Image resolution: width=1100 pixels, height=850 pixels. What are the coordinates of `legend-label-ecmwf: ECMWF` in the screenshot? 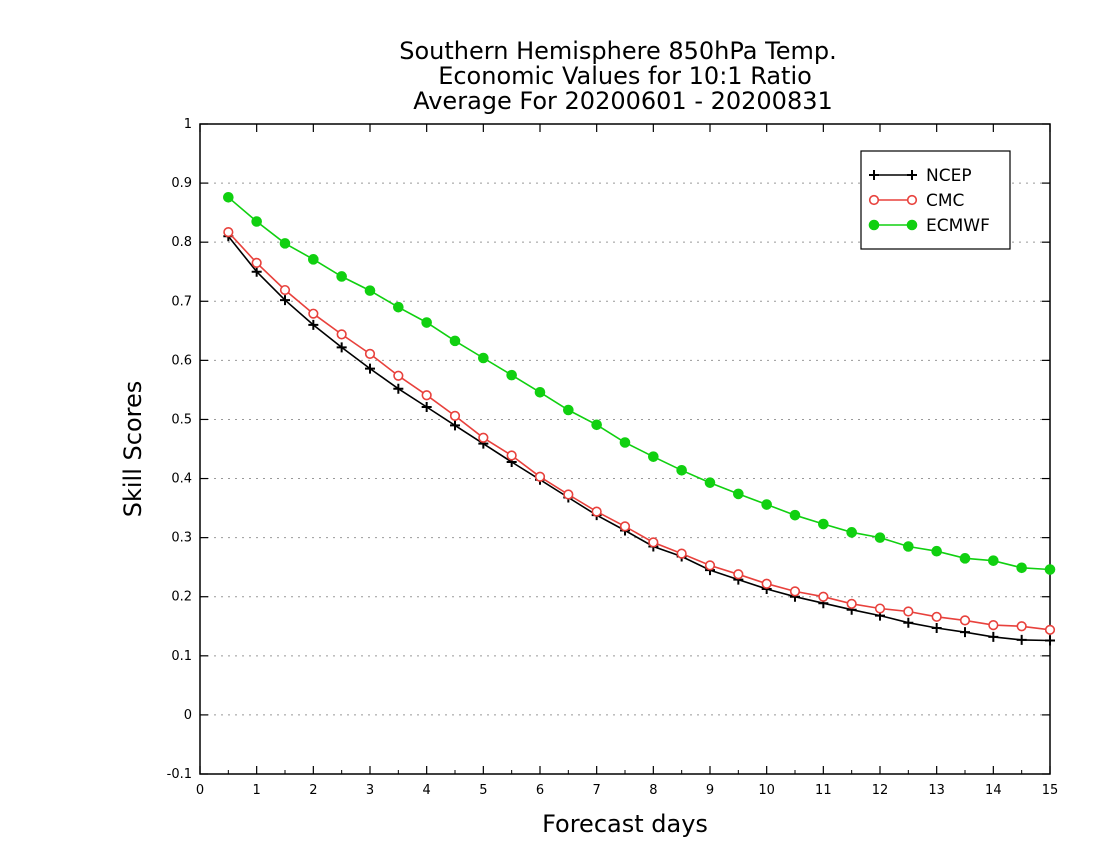 It's located at (958, 226).